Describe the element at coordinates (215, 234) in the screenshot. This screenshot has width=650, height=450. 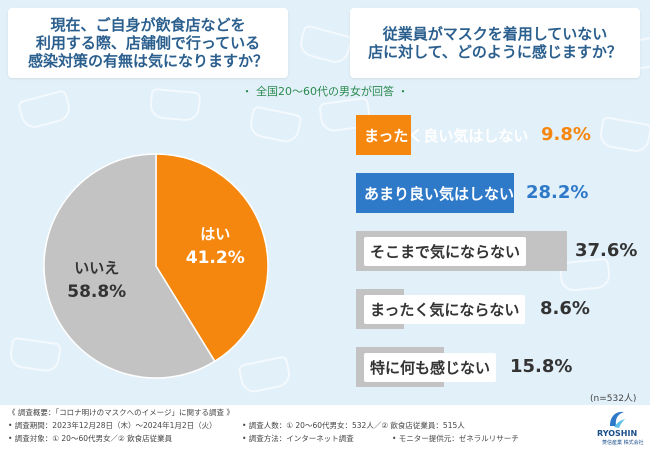
I see `pie-label: はい` at that location.